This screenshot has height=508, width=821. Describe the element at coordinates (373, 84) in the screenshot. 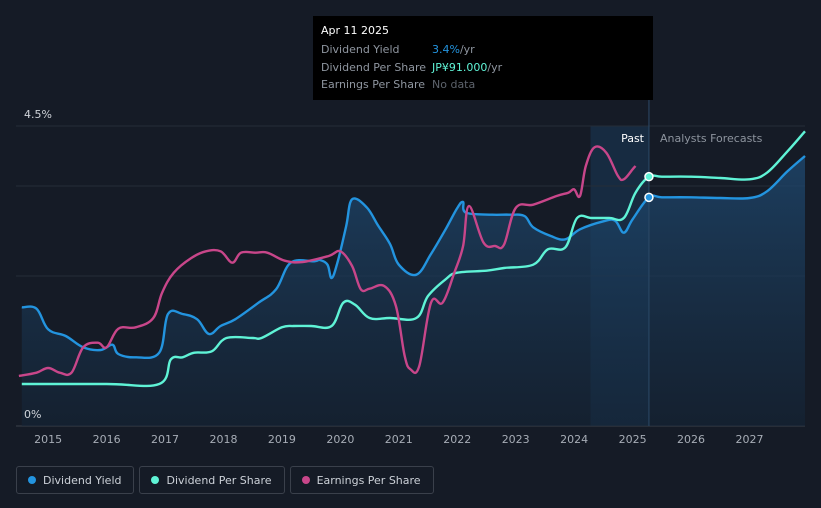

I see `tooltip-label: Earnings Per Share` at that location.